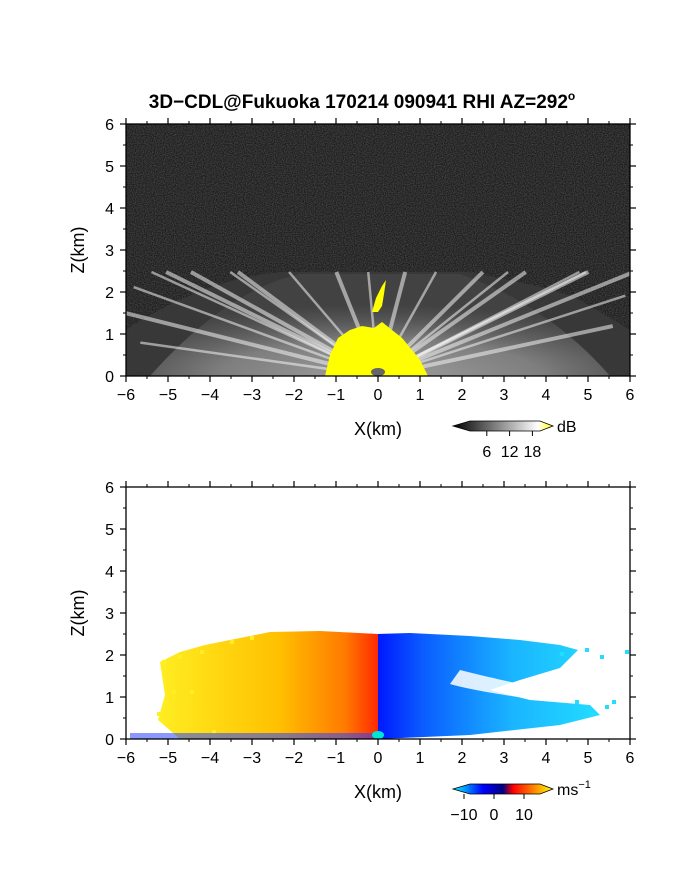  I want to click on chart-title: 3D−CDL@Fukuoka 170214 090941 RHI AZ=292o, so click(362, 101).